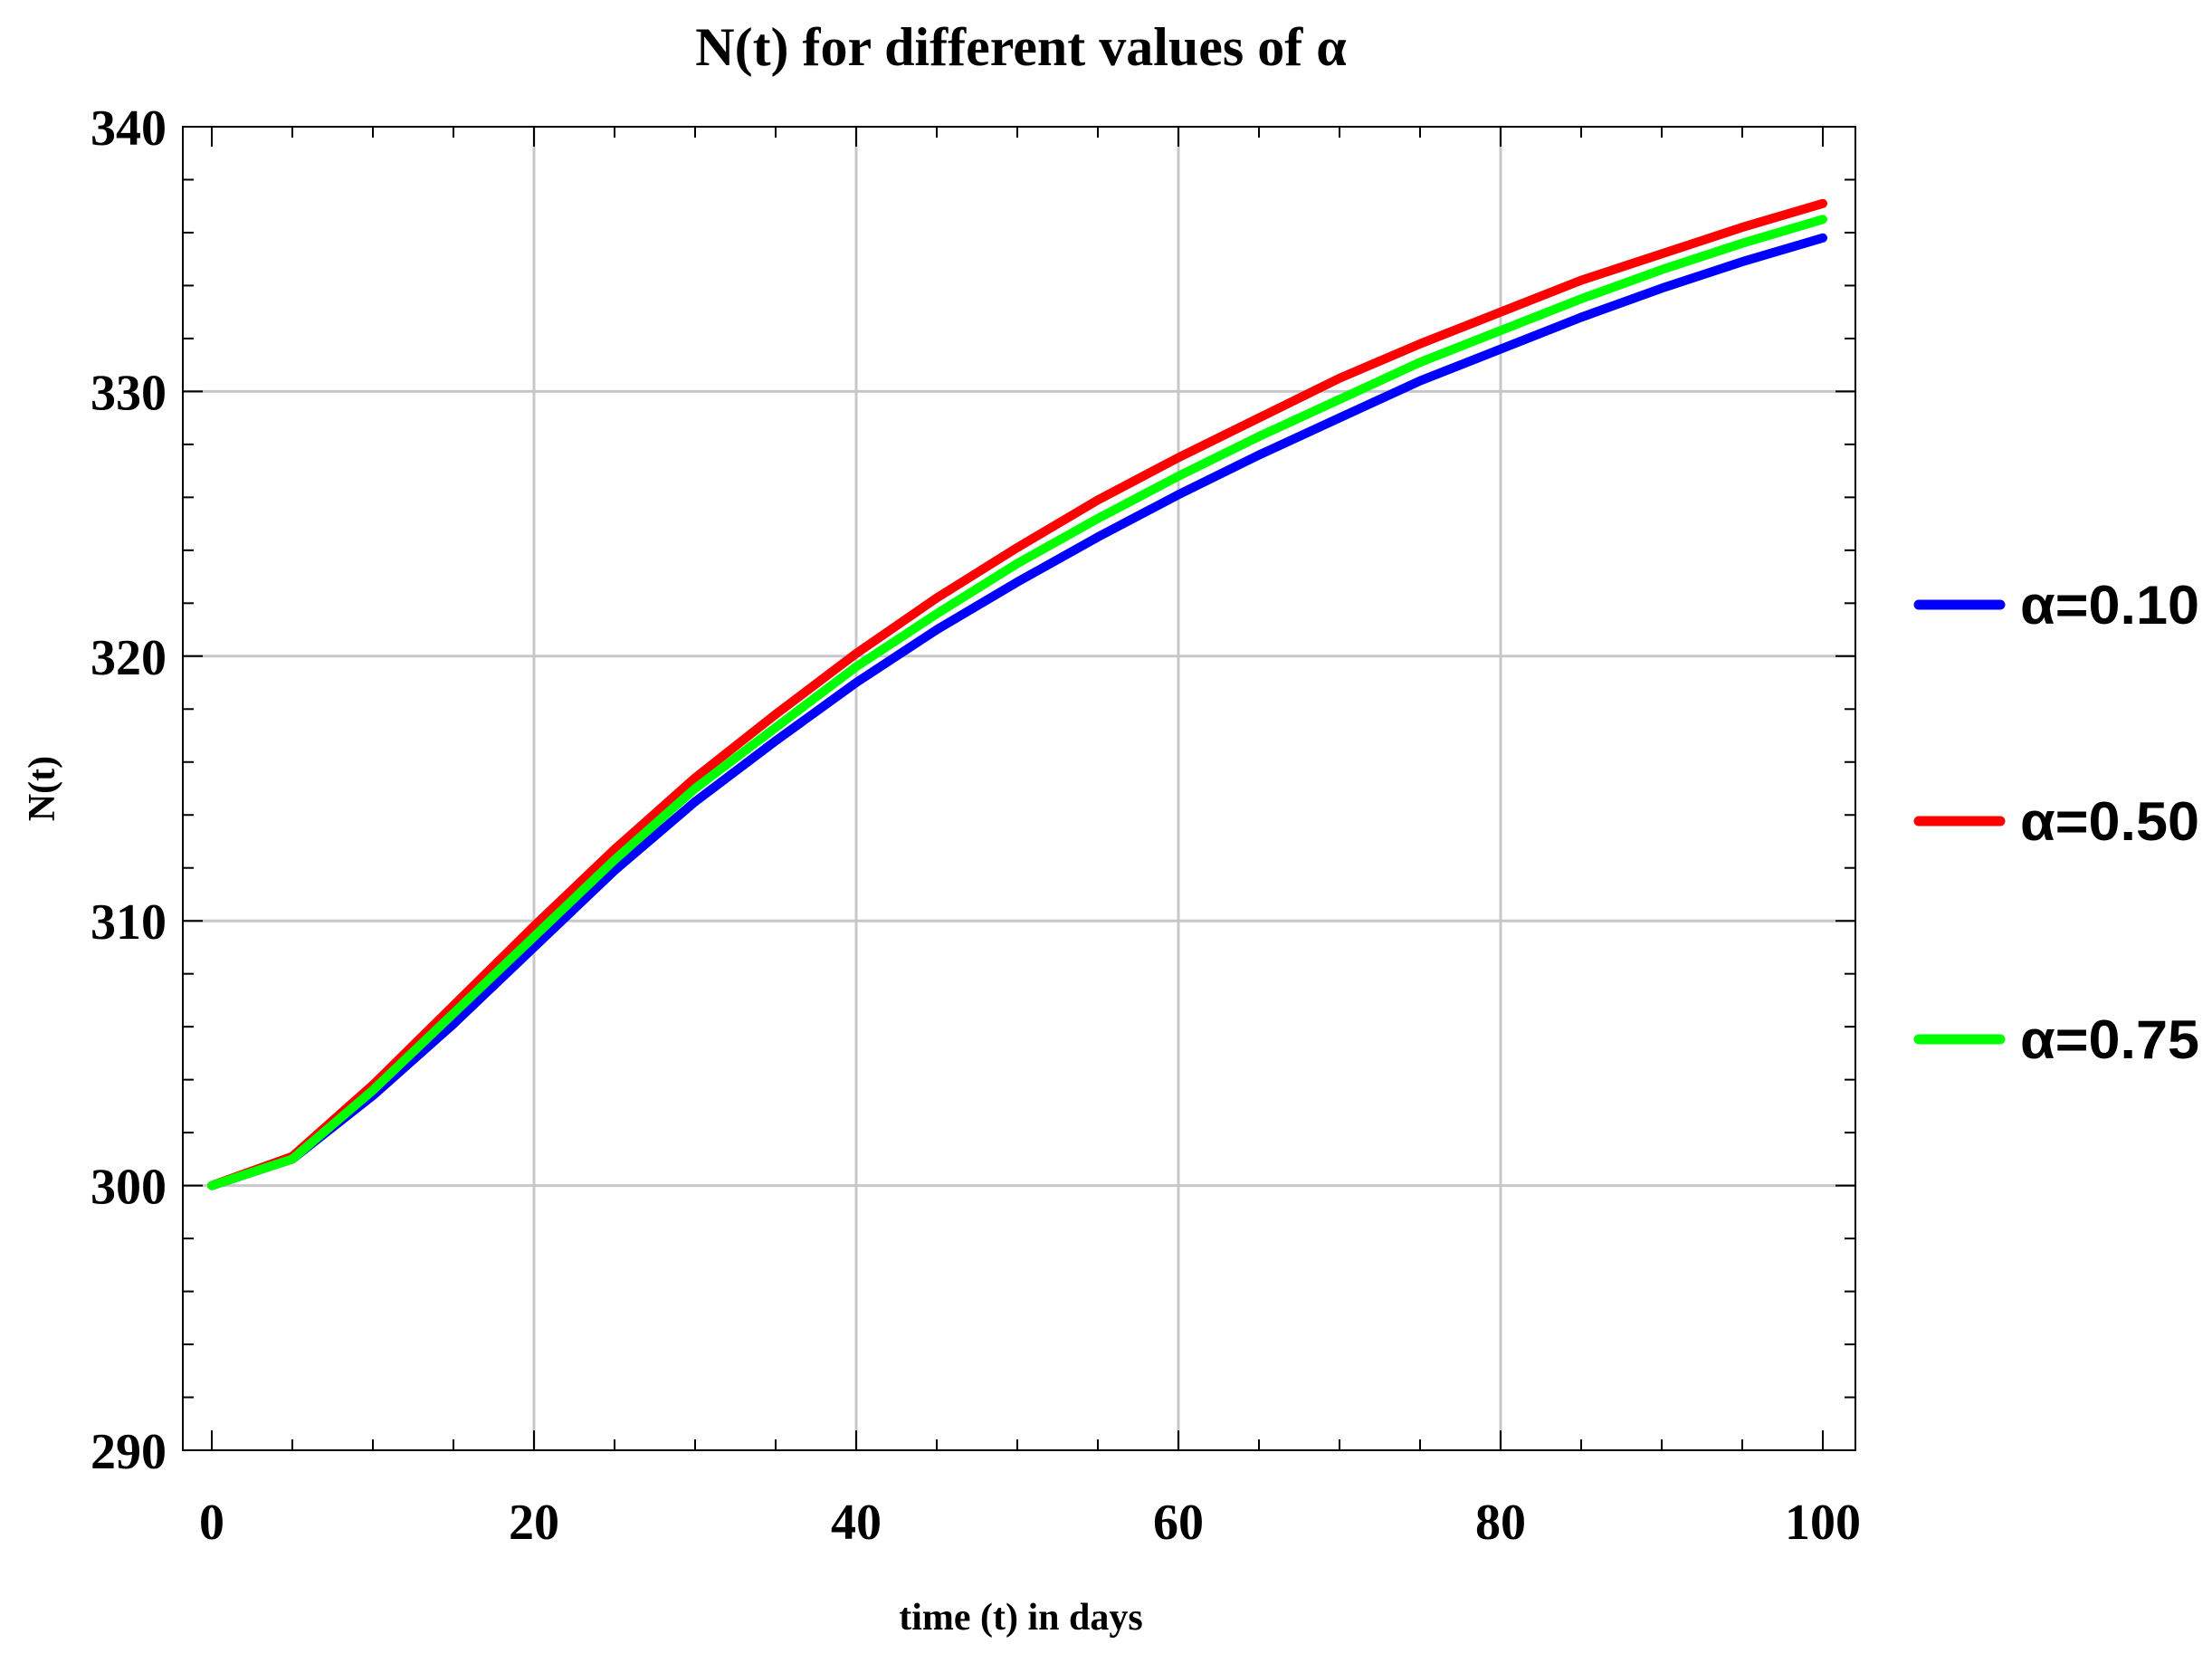 The image size is (2212, 1663). What do you see at coordinates (42, 789) in the screenshot?
I see `y-axis-label: N(t)` at bounding box center [42, 789].